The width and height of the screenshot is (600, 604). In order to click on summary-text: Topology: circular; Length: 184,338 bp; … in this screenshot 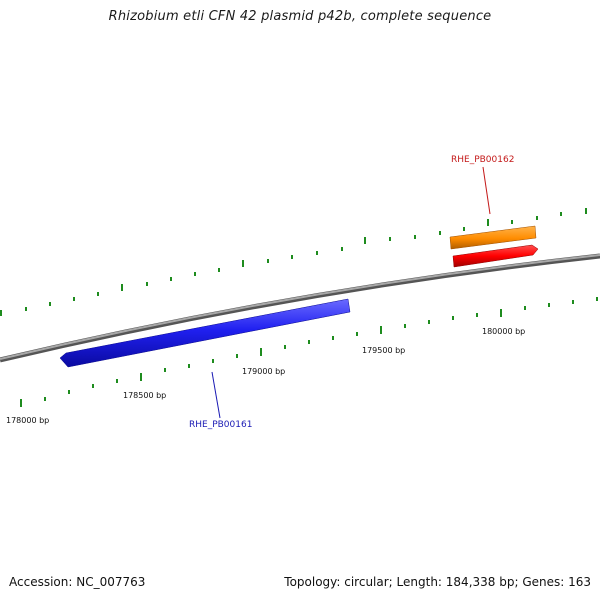, I will do `click(437, 582)`.